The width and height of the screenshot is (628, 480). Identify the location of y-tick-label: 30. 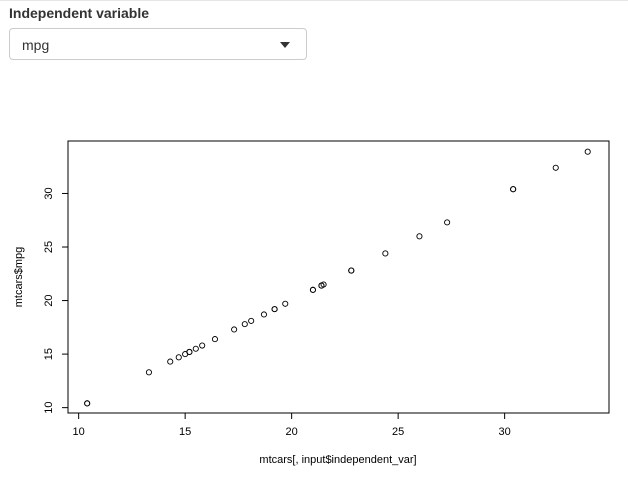
(49, 193).